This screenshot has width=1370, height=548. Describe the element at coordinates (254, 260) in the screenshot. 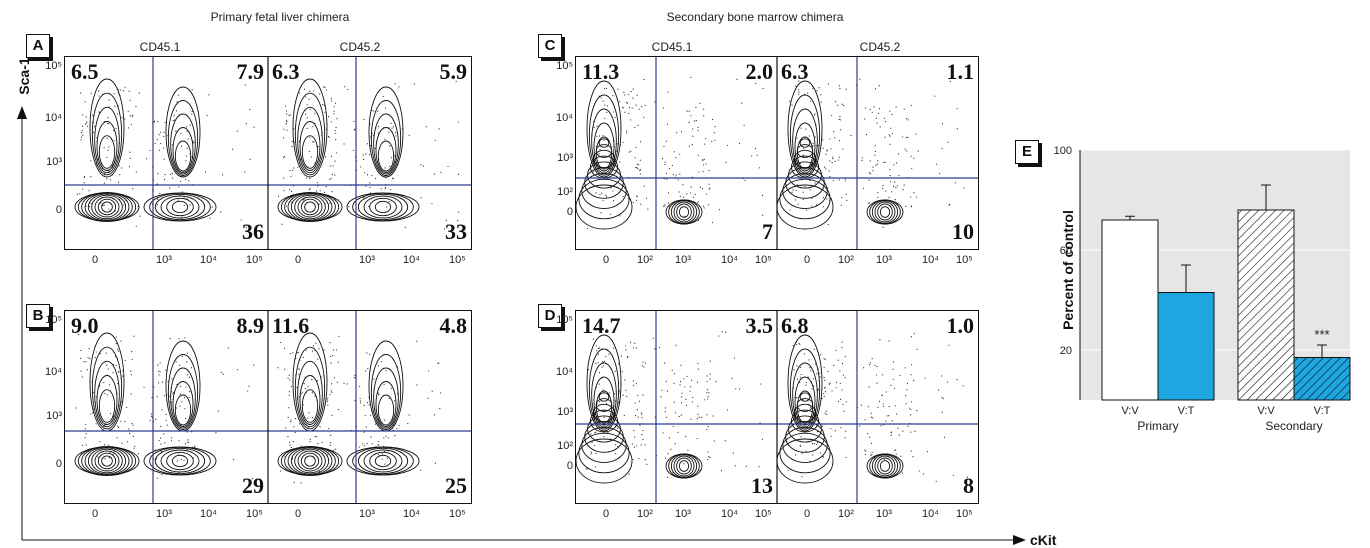

I see `x-tick-a-0-3: 10⁵` at that location.